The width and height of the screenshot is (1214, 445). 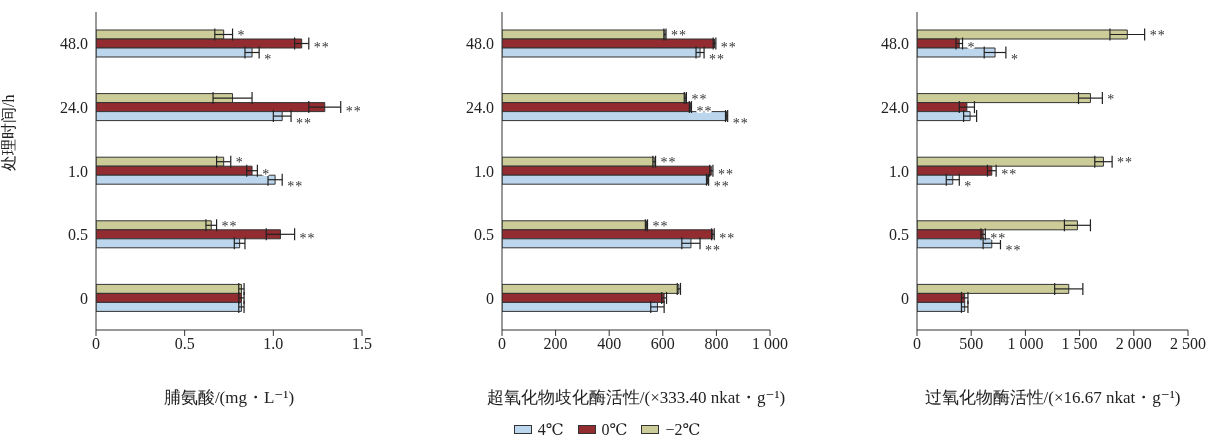 What do you see at coordinates (362, 344) in the screenshot?
I see `x-tick-label: 1.5` at bounding box center [362, 344].